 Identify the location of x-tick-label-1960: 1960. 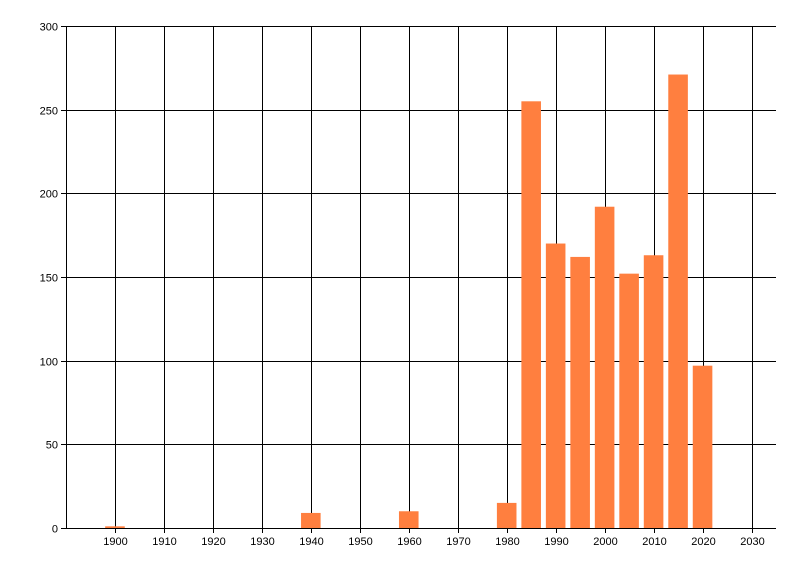
(409, 542).